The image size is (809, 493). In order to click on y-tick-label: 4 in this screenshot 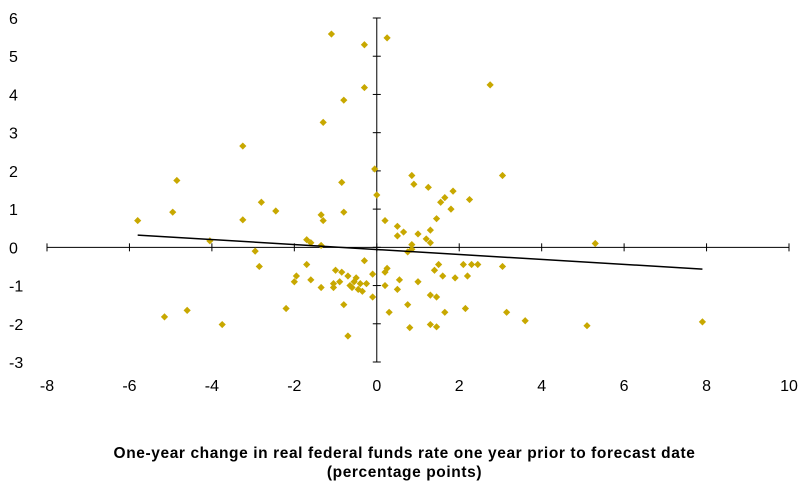, I will do `click(13, 95)`.